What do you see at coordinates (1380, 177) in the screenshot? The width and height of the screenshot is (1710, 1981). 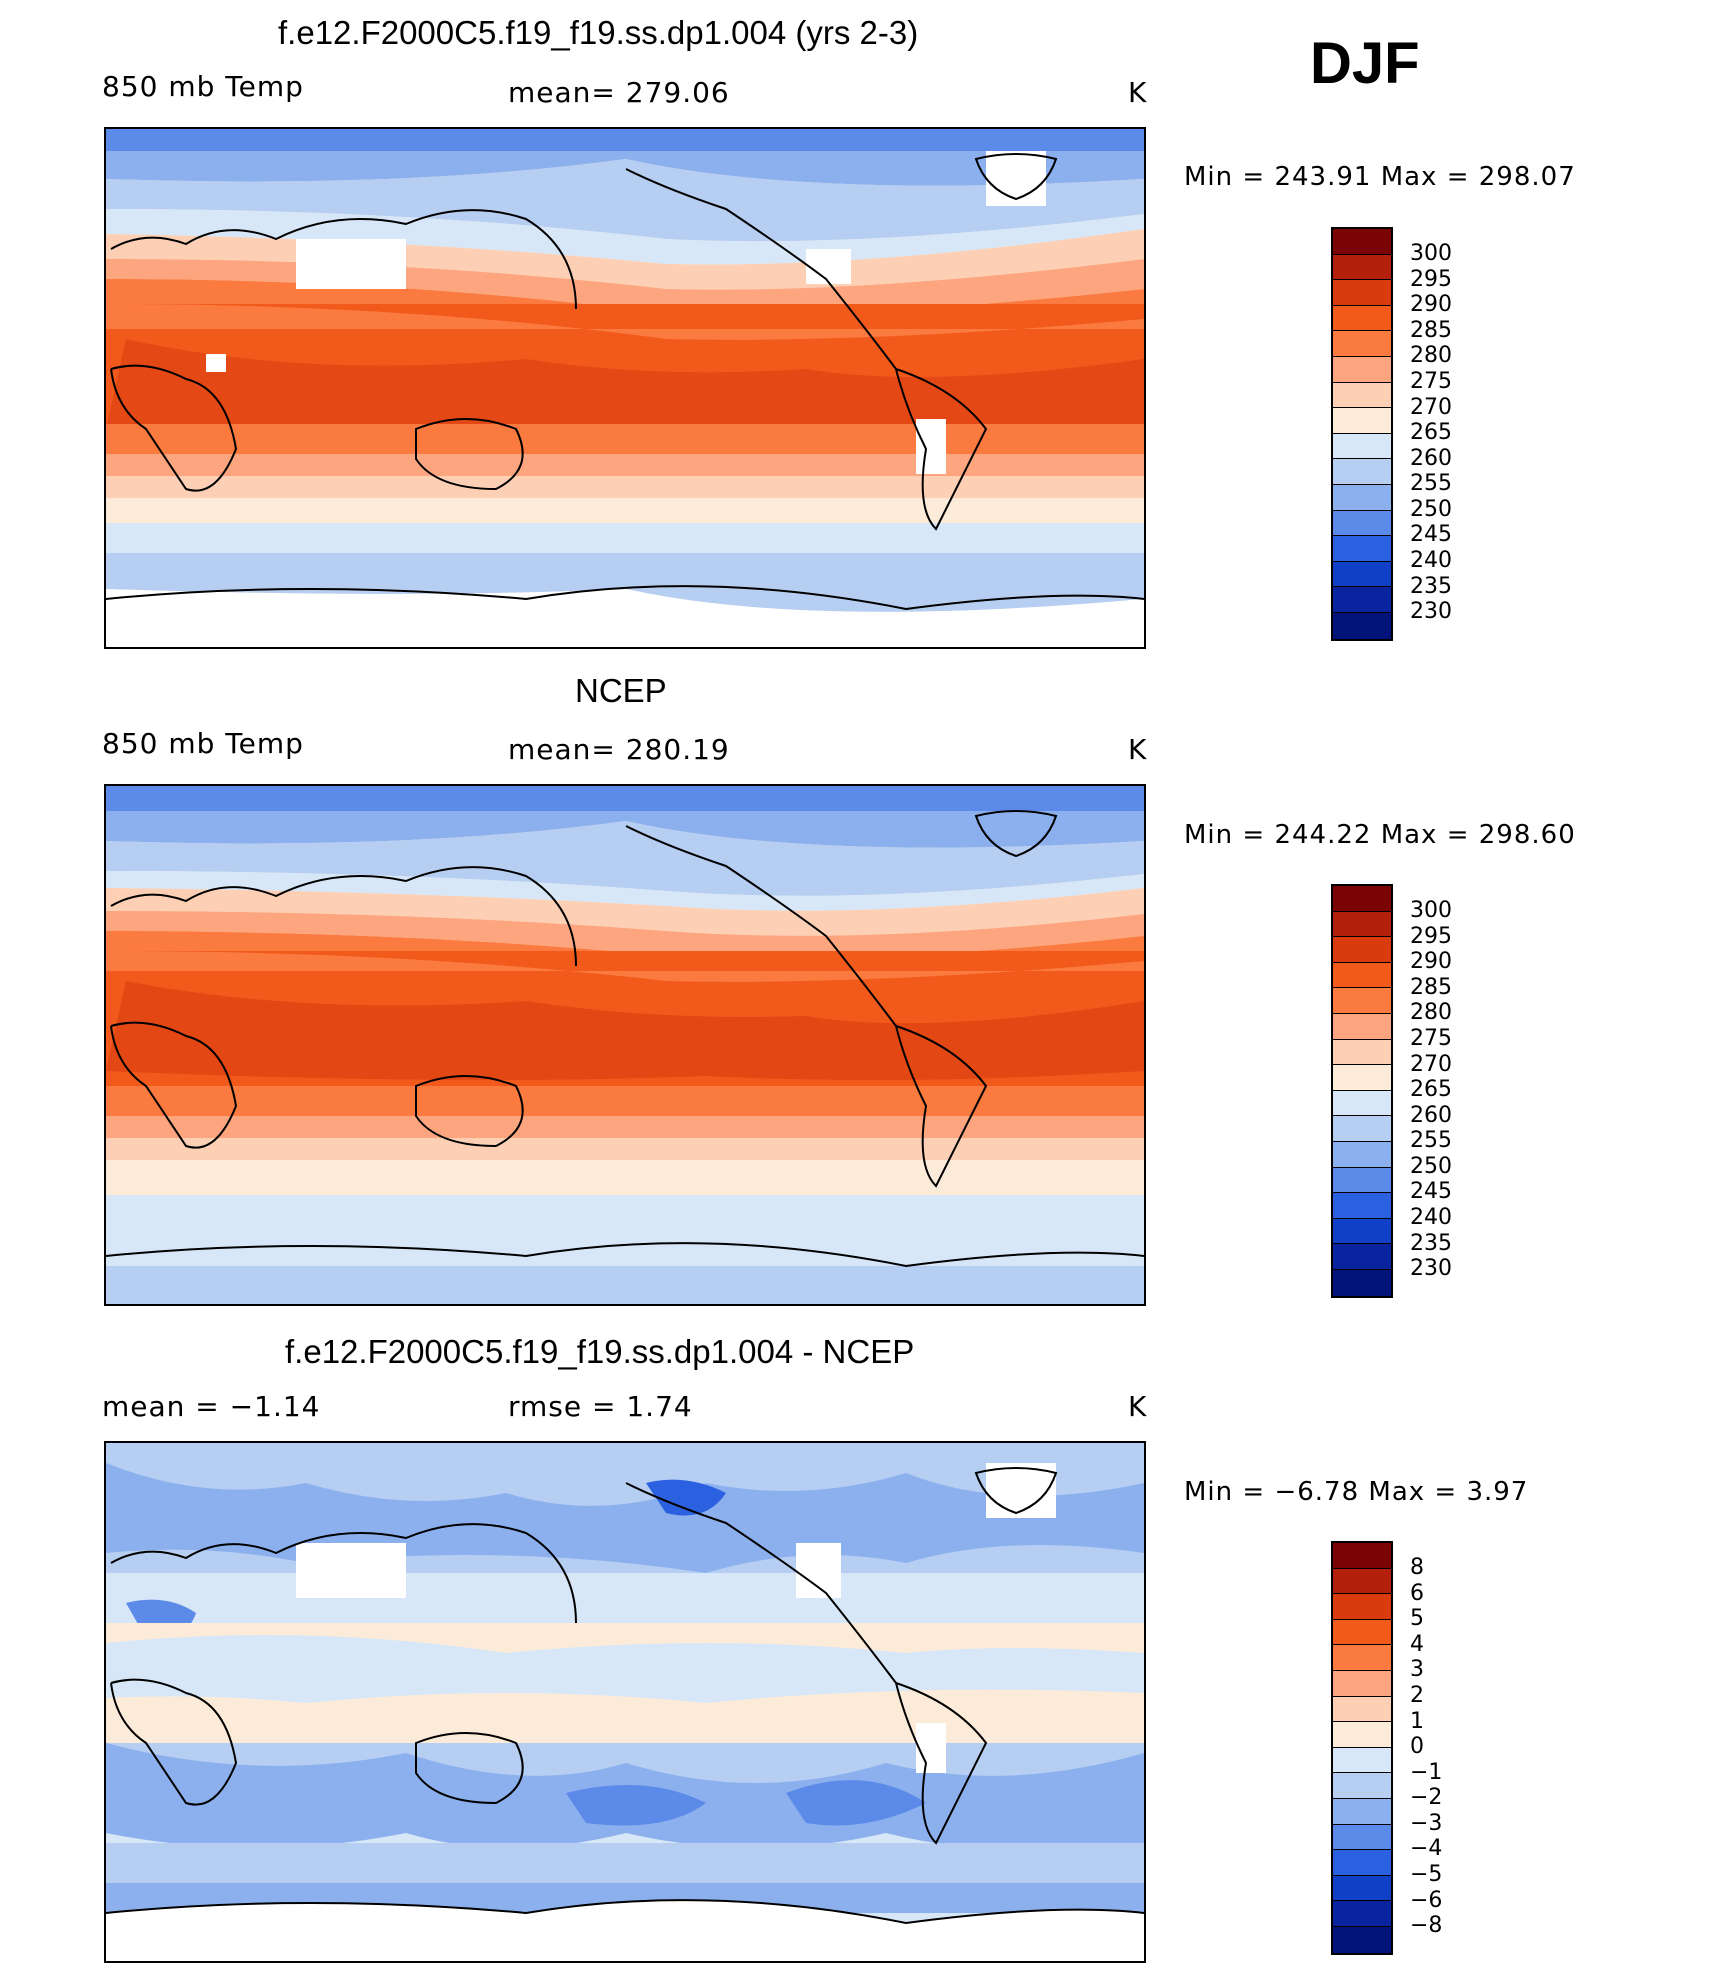 I see `panel1-minmax: Min = 243.91 Max = 298.07` at bounding box center [1380, 177].